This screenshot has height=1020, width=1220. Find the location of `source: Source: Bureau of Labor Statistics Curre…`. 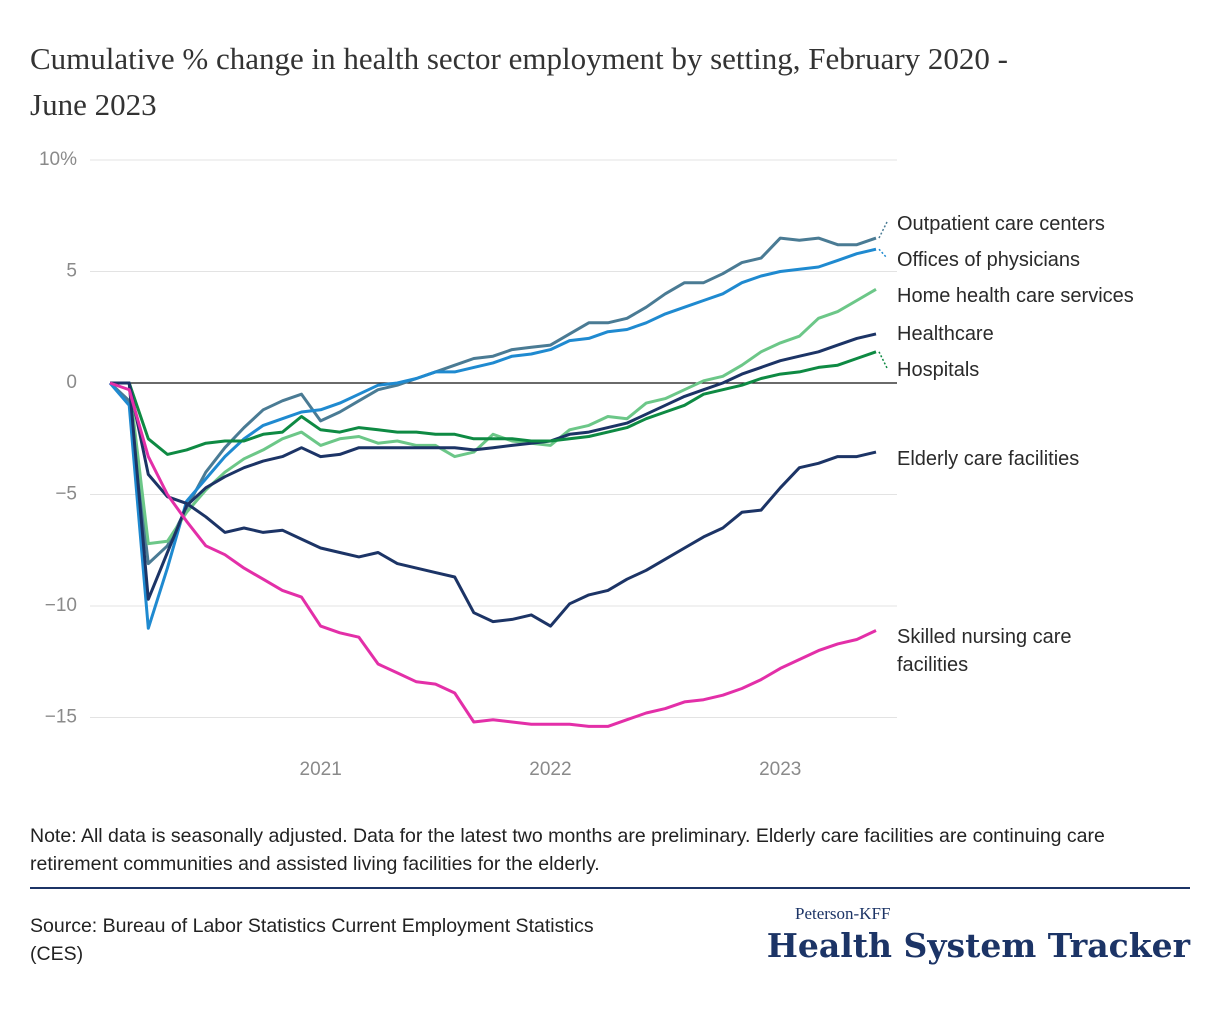

source: Source: Bureau of Labor Statistics Curre… is located at coordinates (312, 940).